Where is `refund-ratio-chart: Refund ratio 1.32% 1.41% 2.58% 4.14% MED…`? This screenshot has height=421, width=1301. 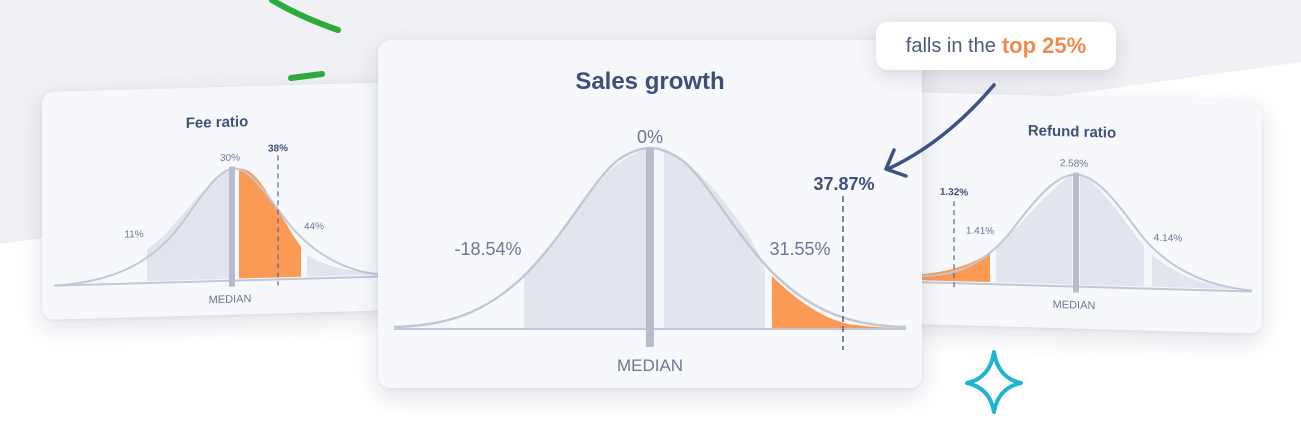
refund-ratio-chart: Refund ratio 1.32% 1.41% 2.58% 4.14% MED… is located at coordinates (1087, 217).